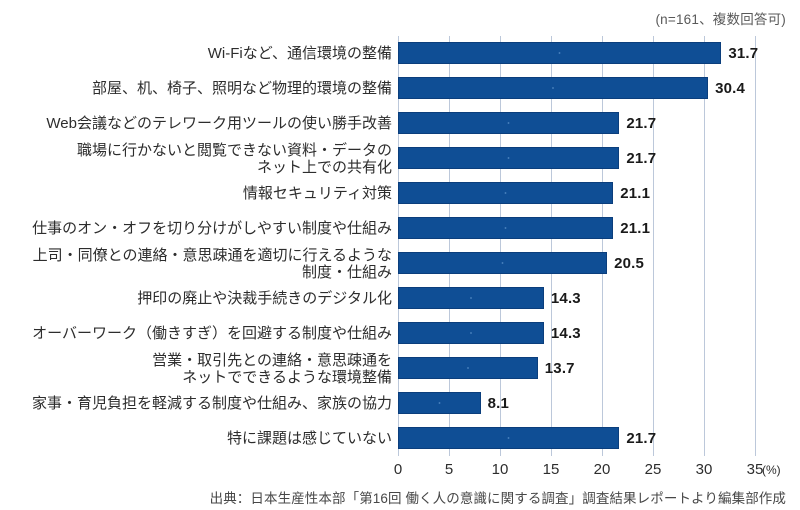 This screenshot has width=800, height=510. What do you see at coordinates (317, 193) in the screenshot?
I see `category-label: 情報セキュリティ対策` at bounding box center [317, 193].